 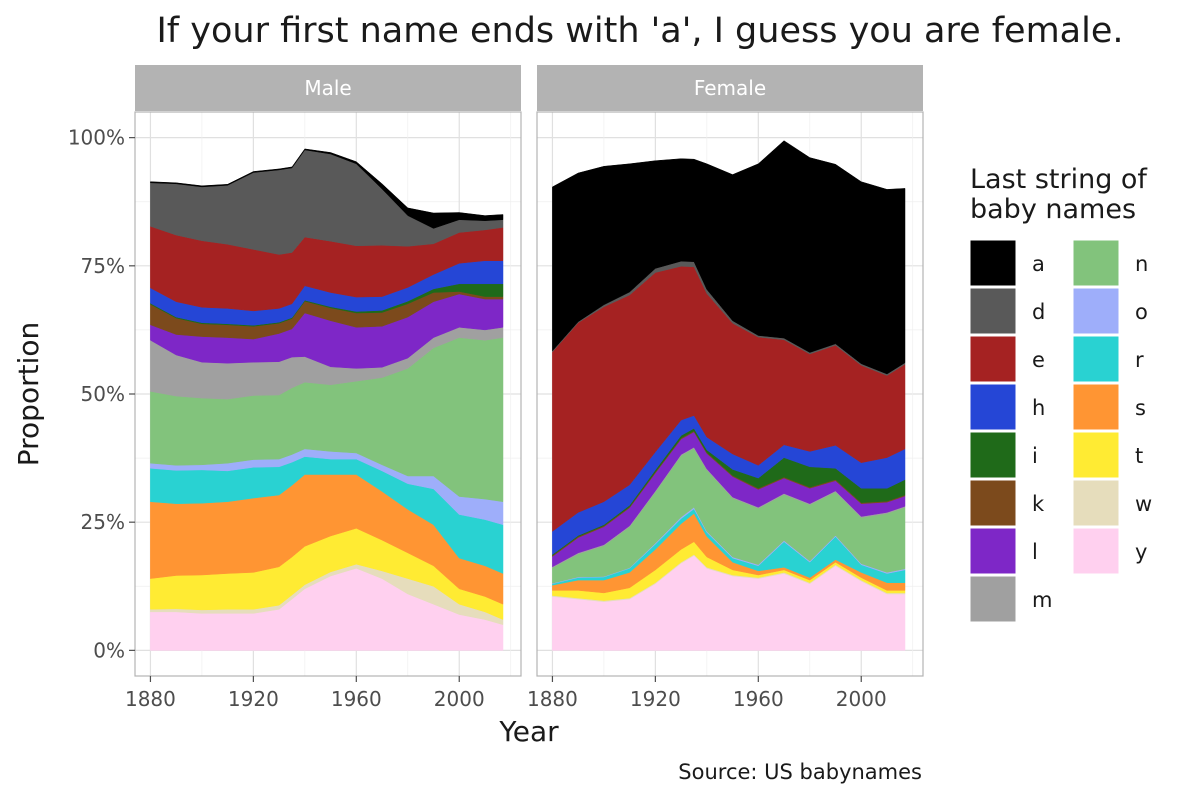 I want to click on legend-label: o, so click(x=1141, y=312).